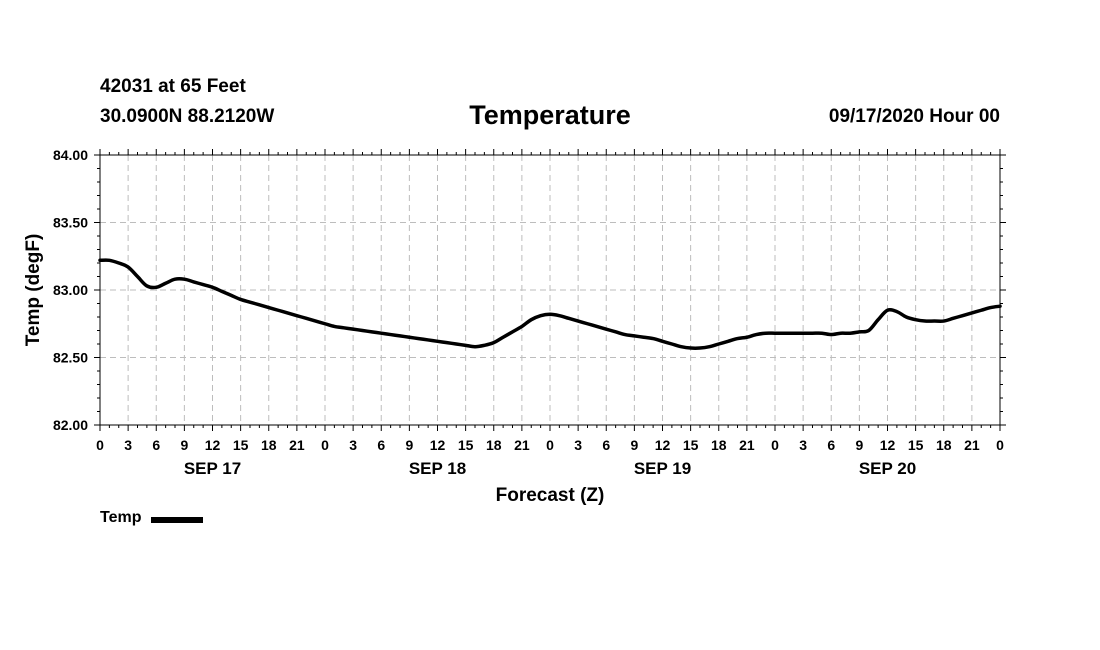 The image size is (1100, 650). Describe the element at coordinates (437, 468) in the screenshot. I see `day-label: SEP 18` at that location.